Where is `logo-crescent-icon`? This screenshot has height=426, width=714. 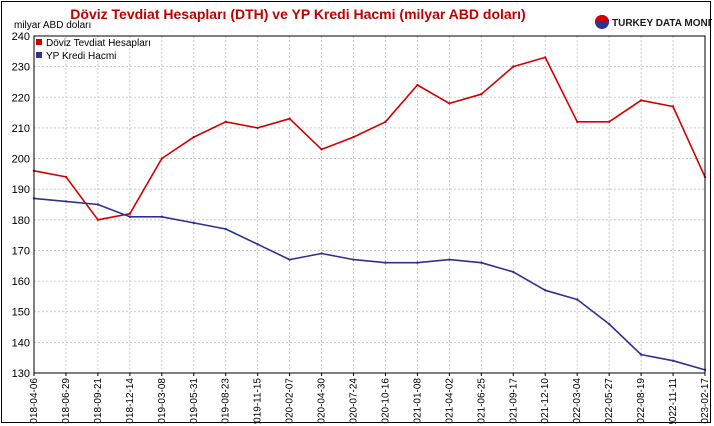
logo-crescent-icon is located at coordinates (602, 18).